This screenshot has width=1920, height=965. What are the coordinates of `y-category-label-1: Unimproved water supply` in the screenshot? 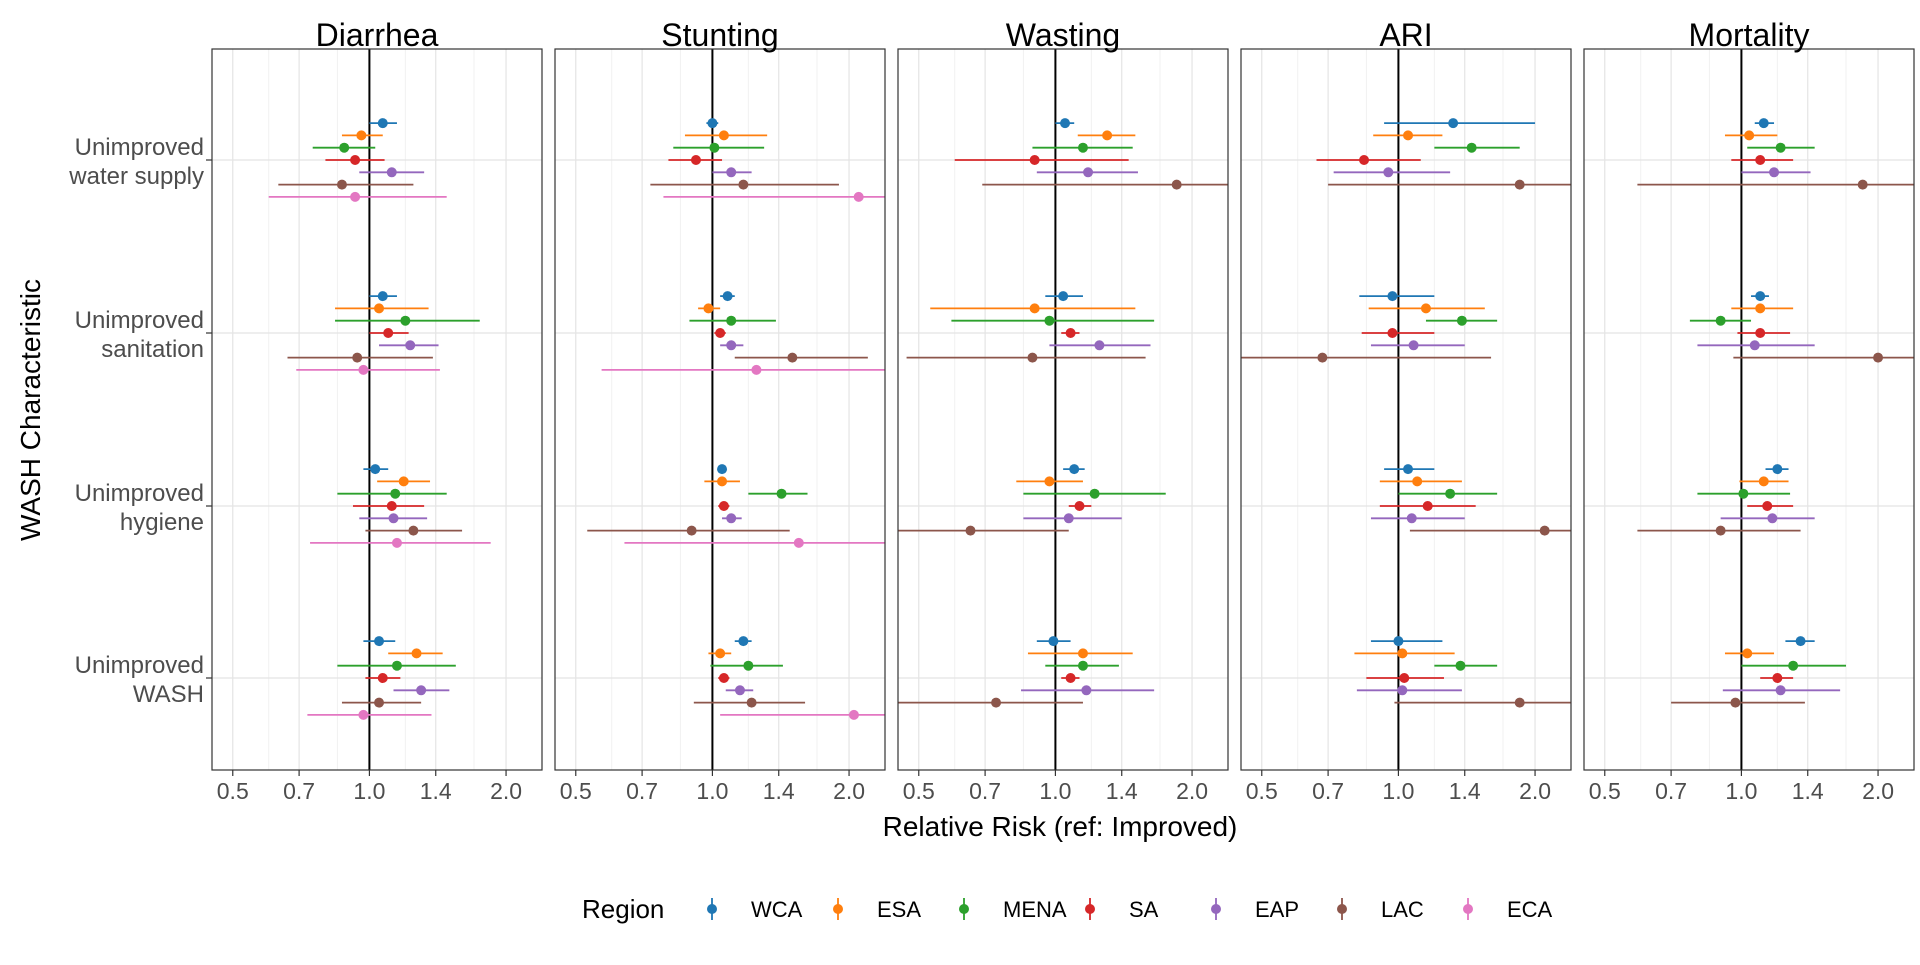 It's located at (136, 162).